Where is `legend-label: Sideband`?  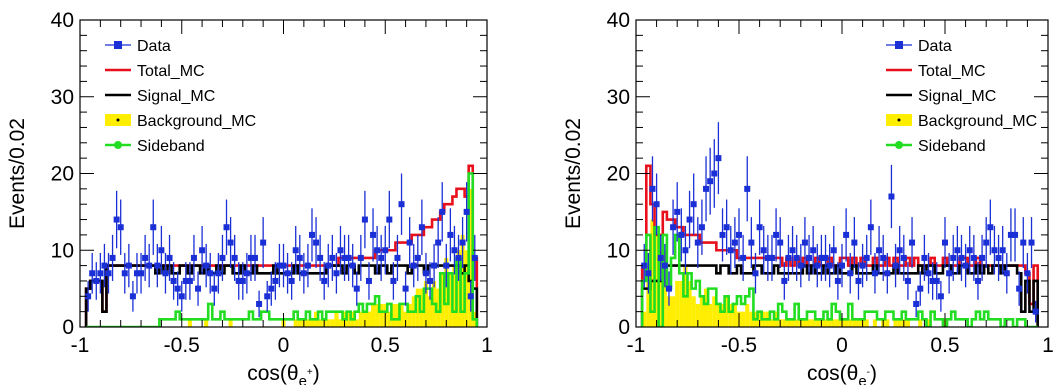
legend-label: Sideband is located at coordinates (171, 146).